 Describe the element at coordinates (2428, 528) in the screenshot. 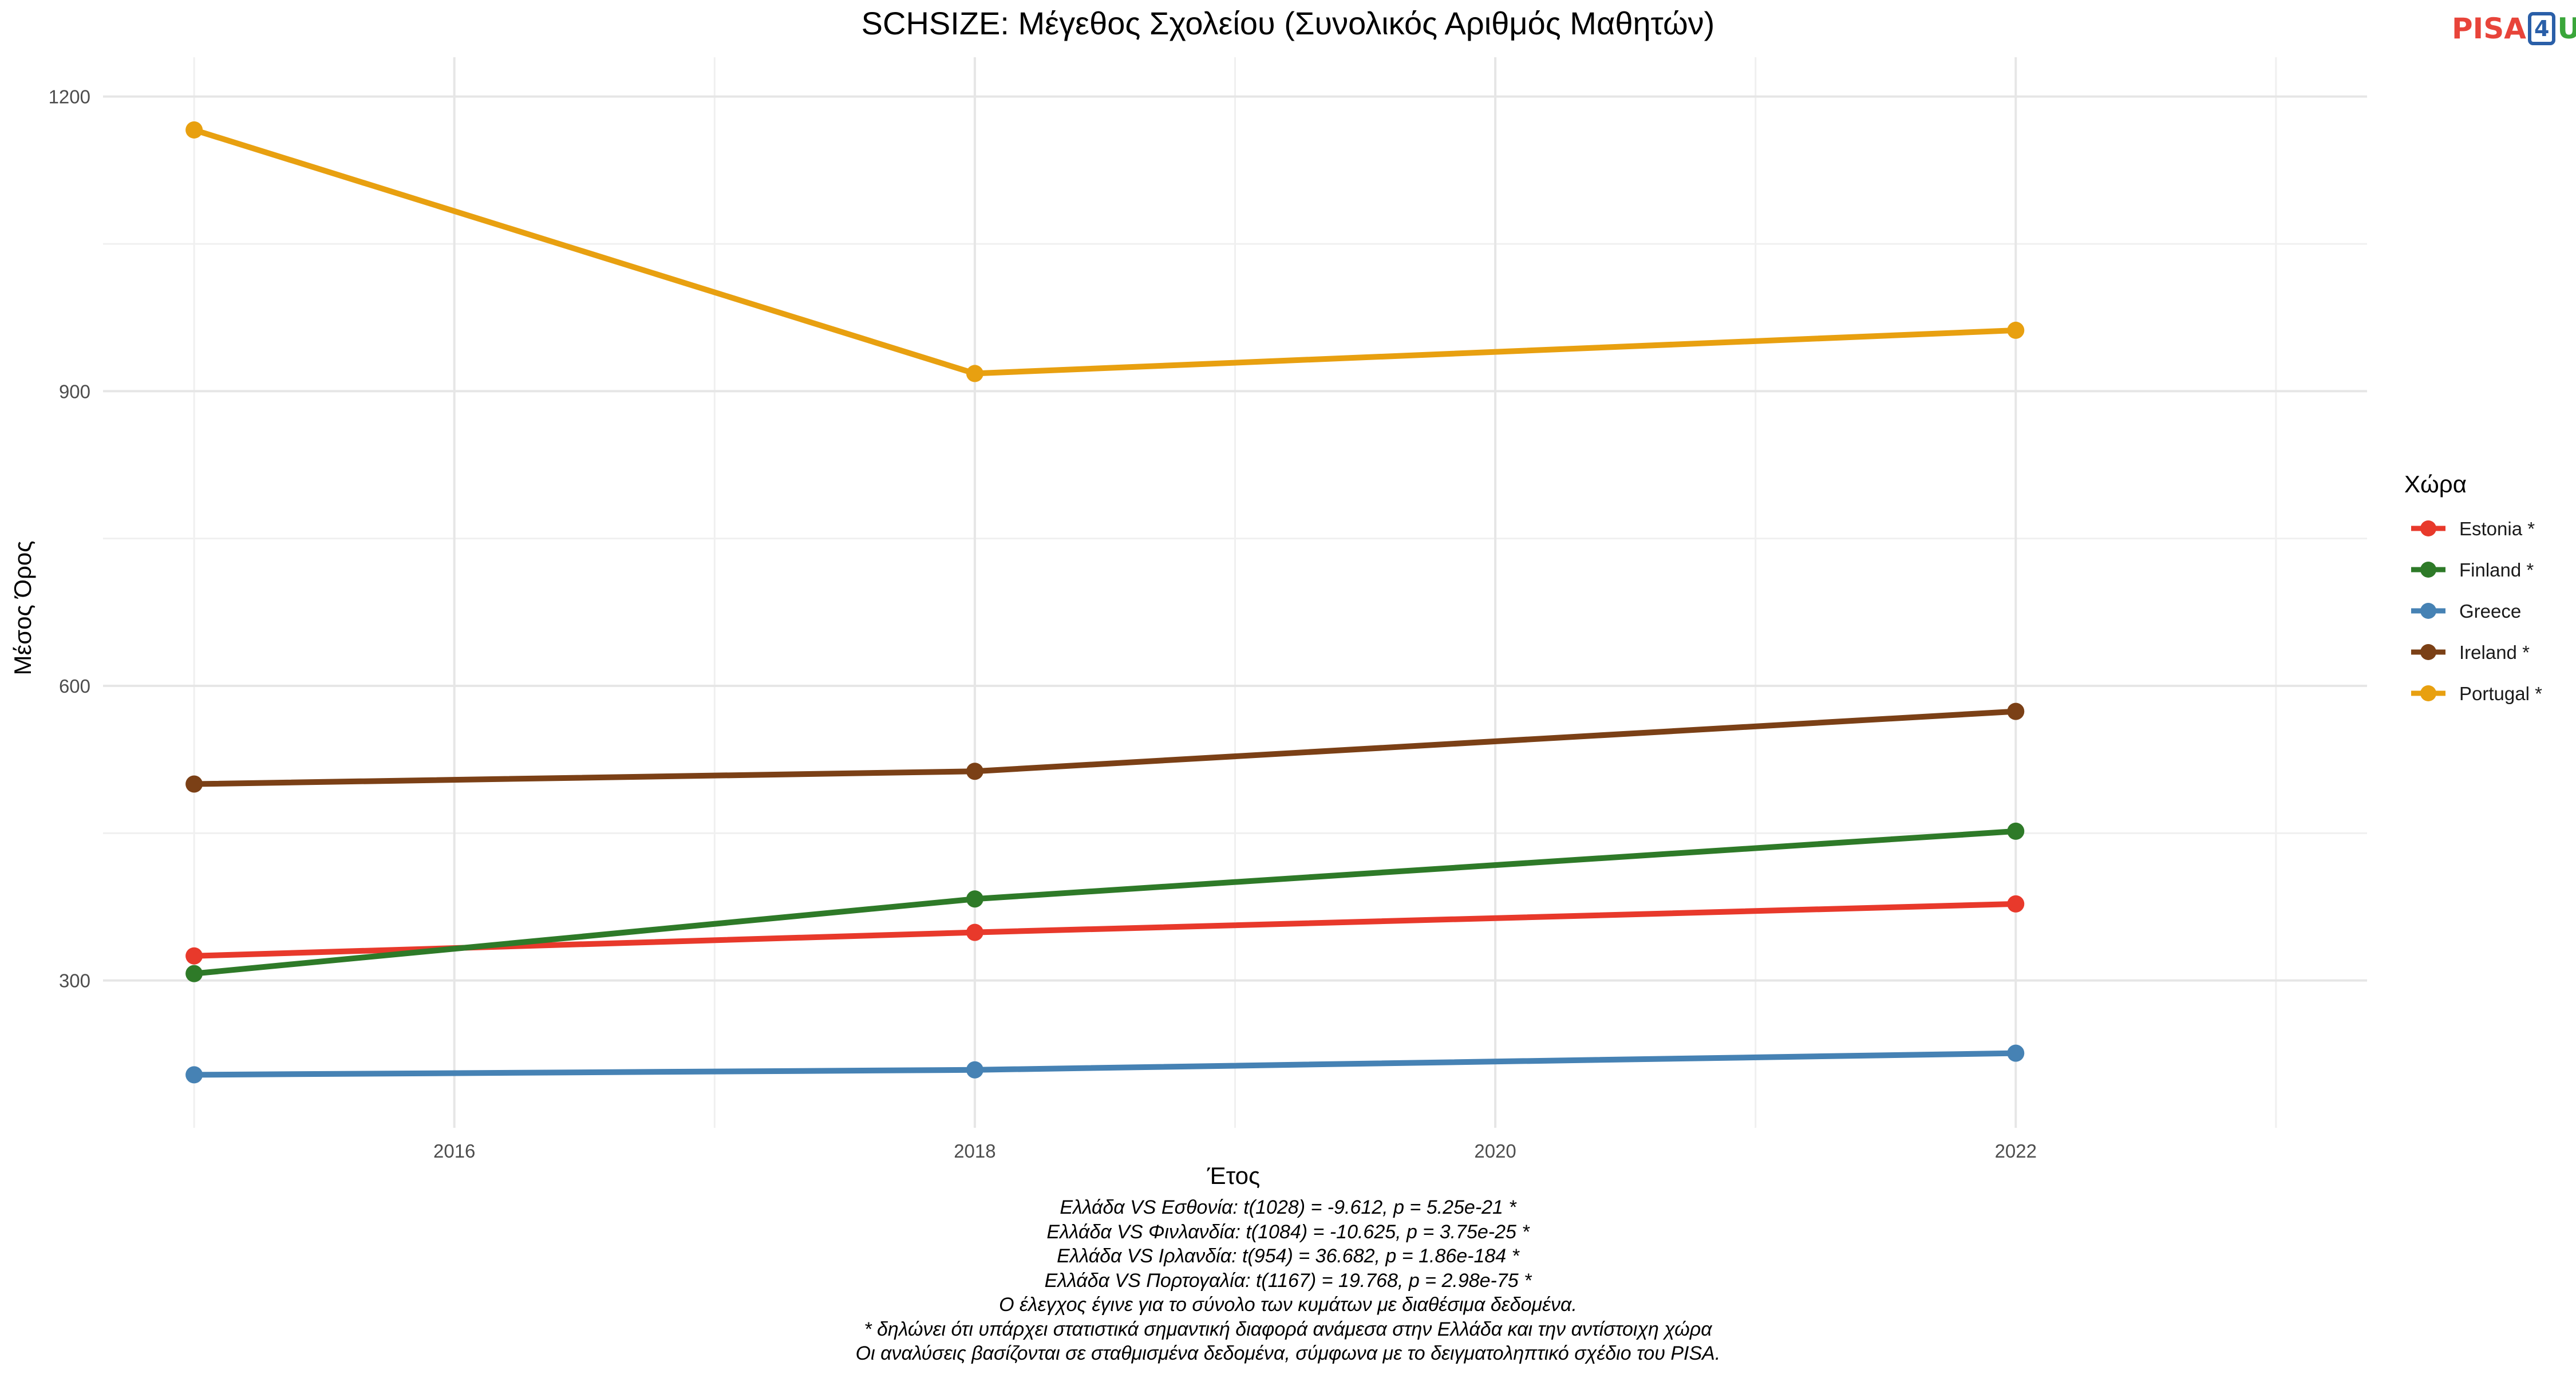

I see `legend-key-point-estonia` at that location.